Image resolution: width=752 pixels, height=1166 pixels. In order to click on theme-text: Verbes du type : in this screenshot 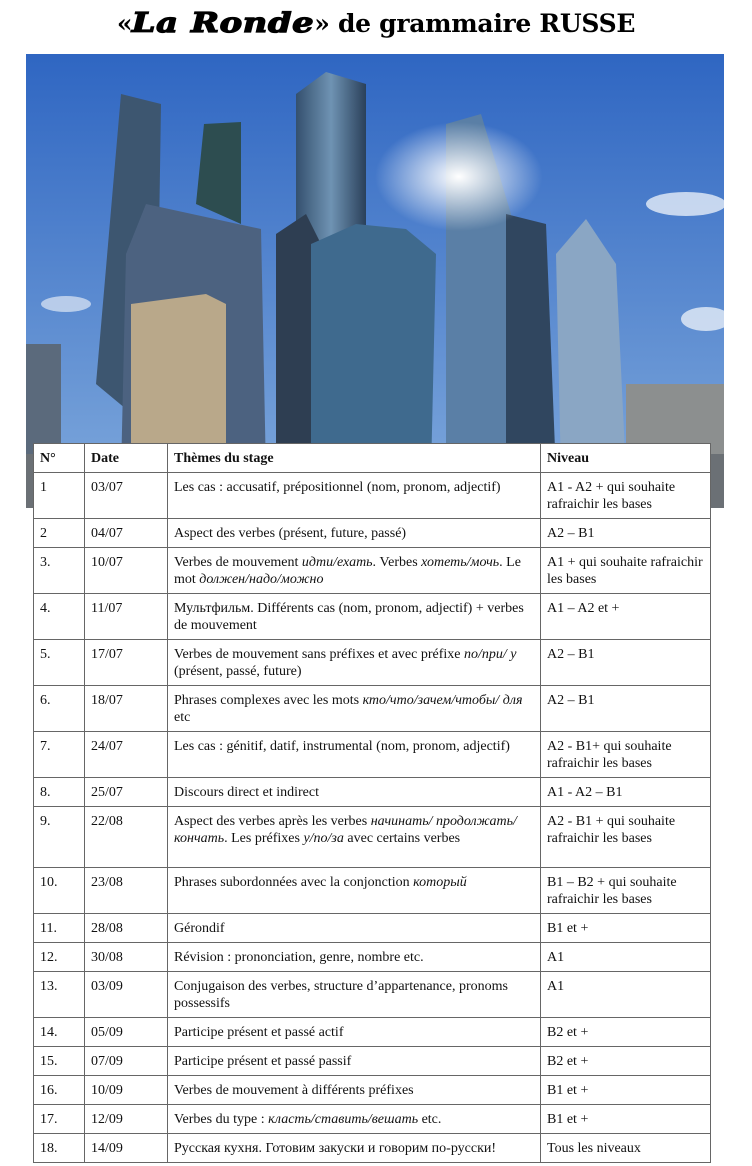, I will do `click(221, 1119)`.